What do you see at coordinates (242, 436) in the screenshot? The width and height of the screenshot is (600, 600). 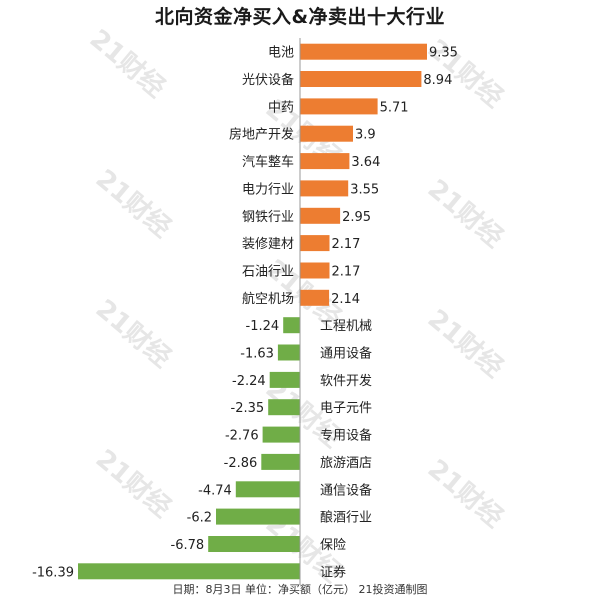 I see `value-label: -2.76` at bounding box center [242, 436].